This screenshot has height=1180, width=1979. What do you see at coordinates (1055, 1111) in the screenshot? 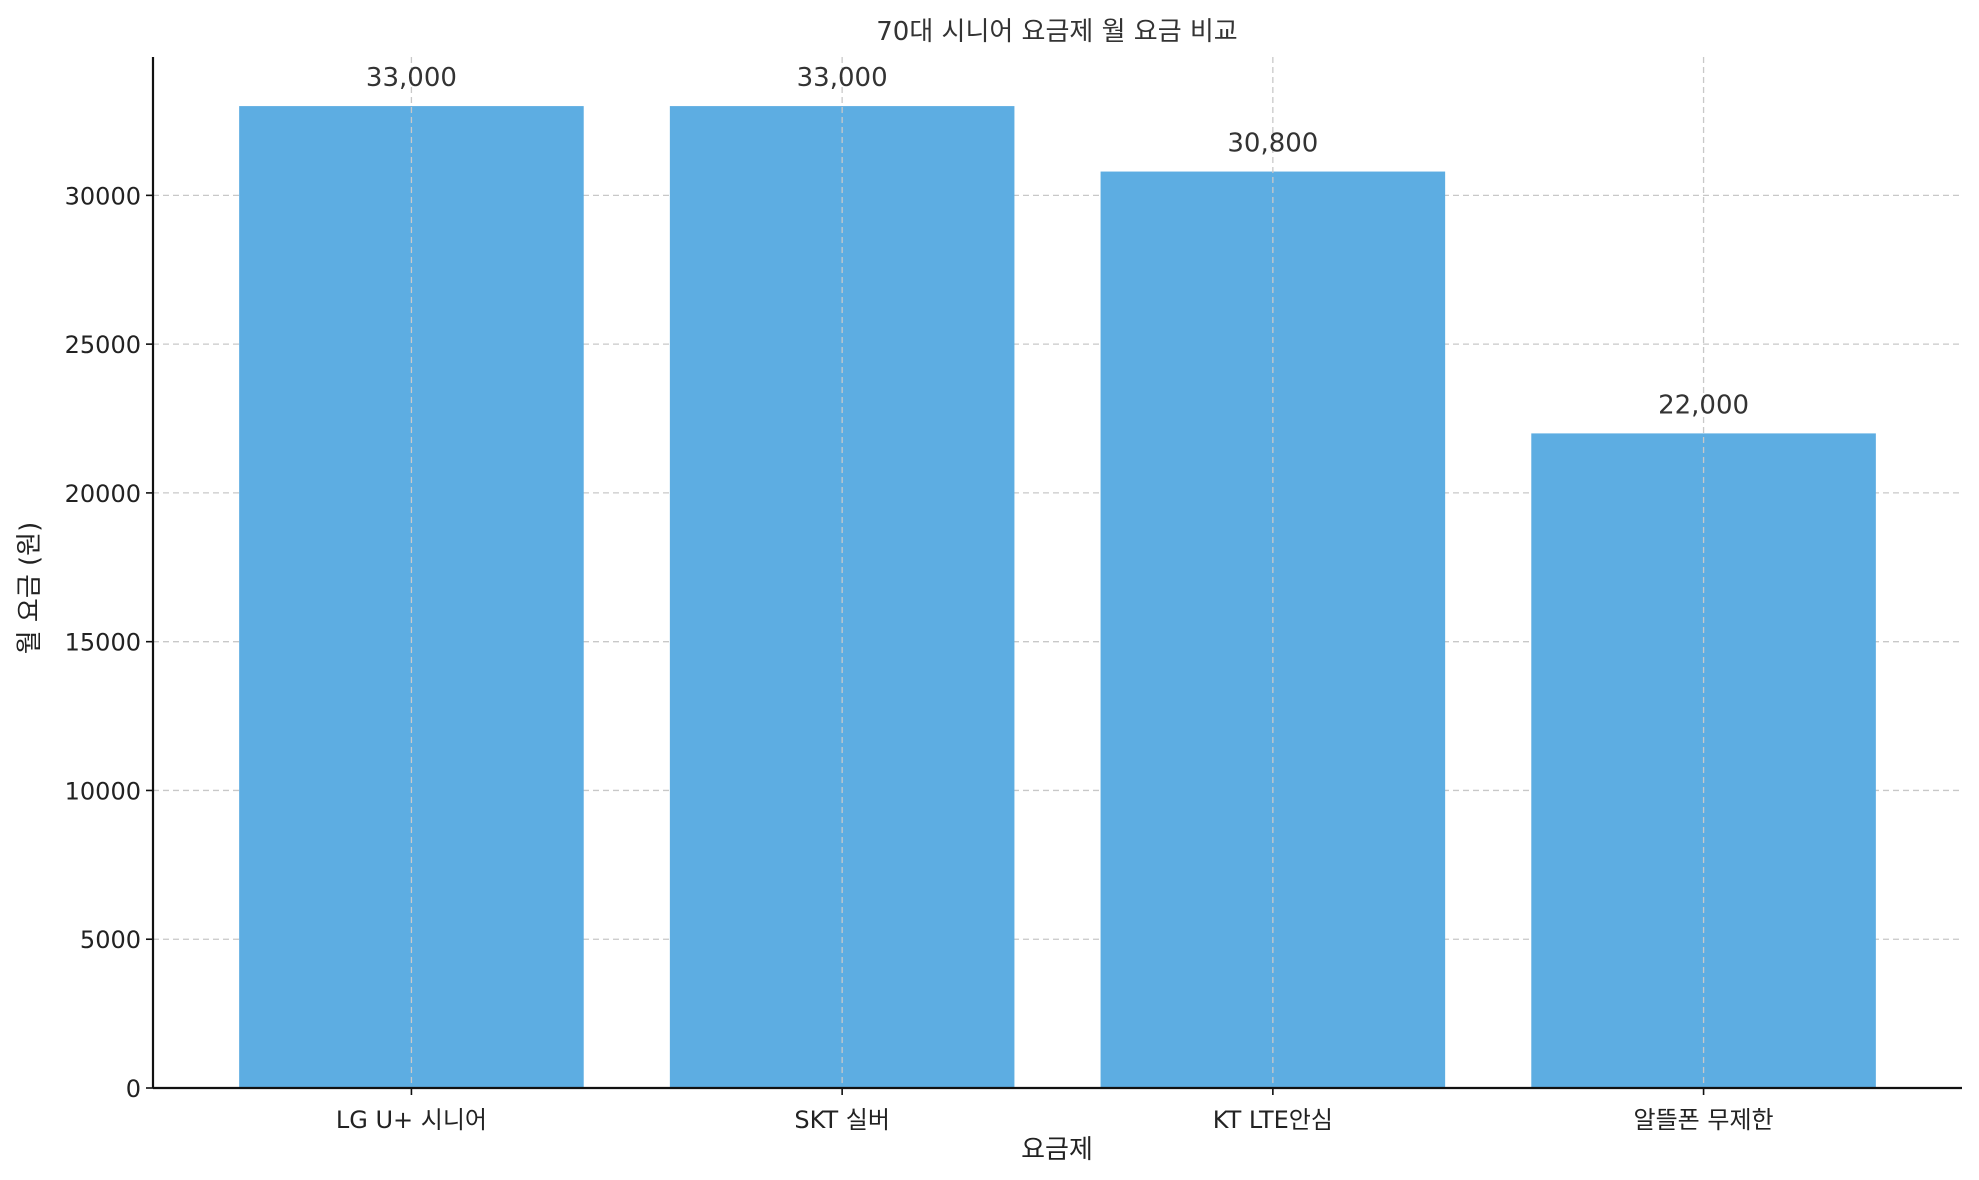
I see `x-axis-ticks: LG U+ 시니어 SKT 실버 KT LTE안심 알뜰폰 무제한` at bounding box center [1055, 1111].